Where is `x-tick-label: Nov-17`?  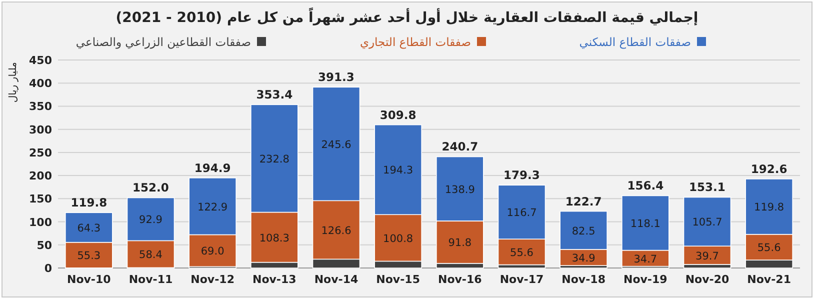 x-tick-label: Nov-17 is located at coordinates (522, 279).